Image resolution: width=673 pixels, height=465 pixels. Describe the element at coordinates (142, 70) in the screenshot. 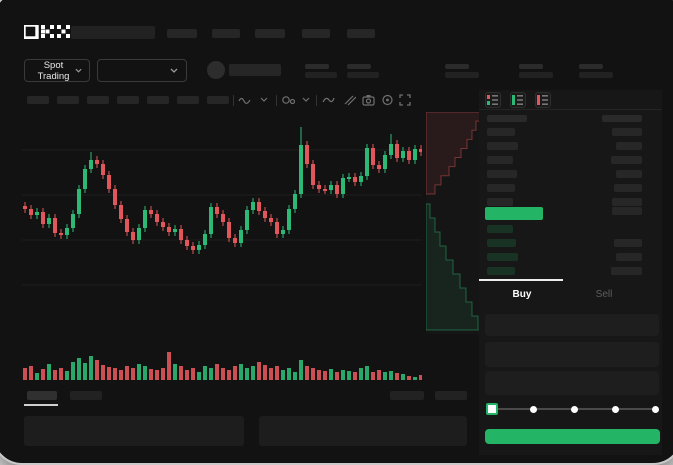

I see `pair-dropdown` at that location.